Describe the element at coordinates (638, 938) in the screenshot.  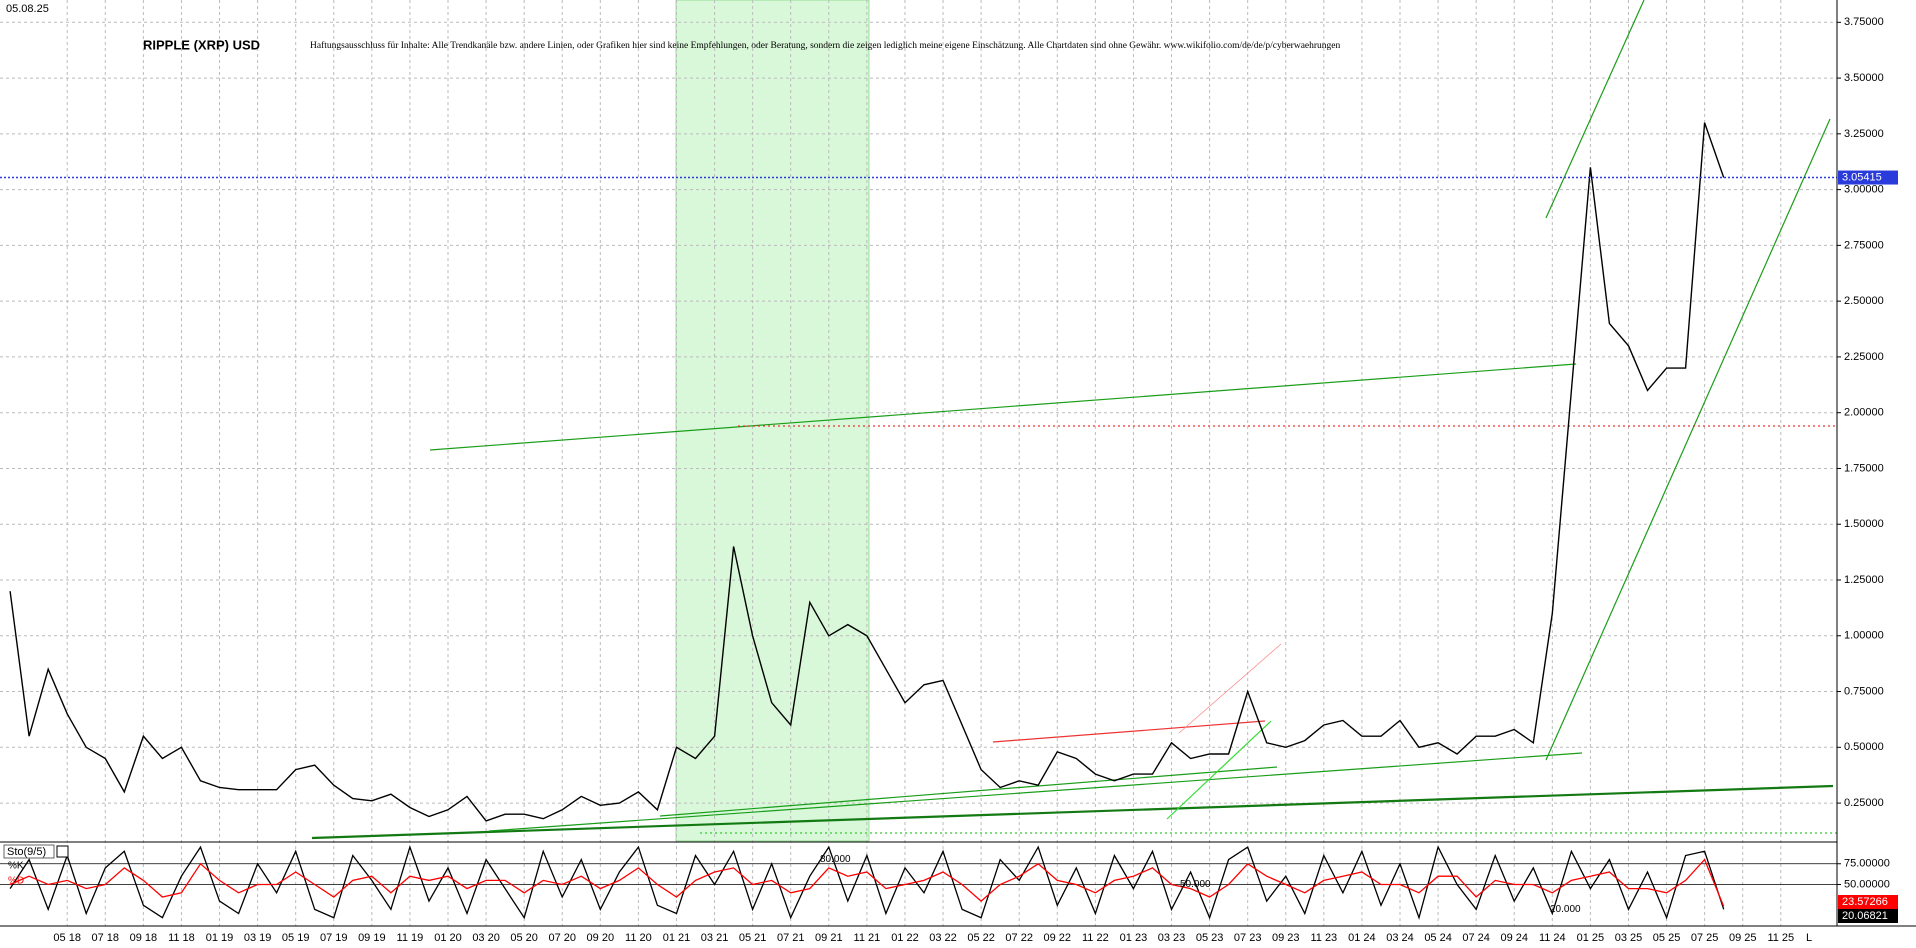
I see `x-tick-label: 11 20` at that location.